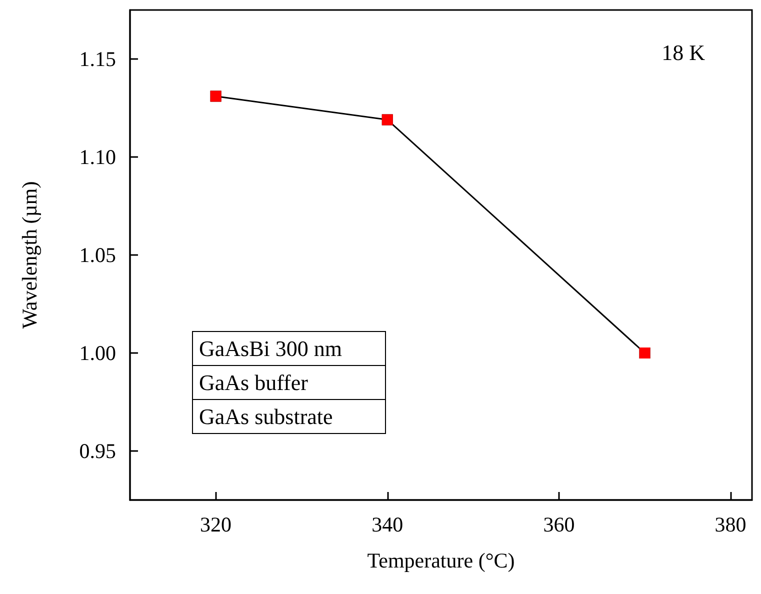  I want to click on x-tick-label: 380, so click(730, 524).